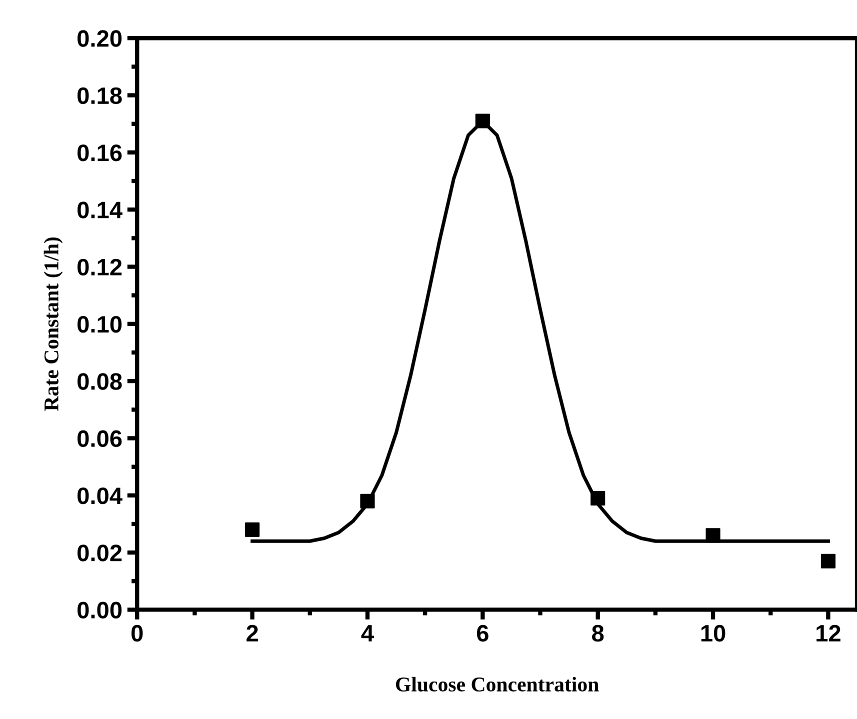 The image size is (857, 719). I want to click on y-tick-label: 0.10, so click(100, 324).